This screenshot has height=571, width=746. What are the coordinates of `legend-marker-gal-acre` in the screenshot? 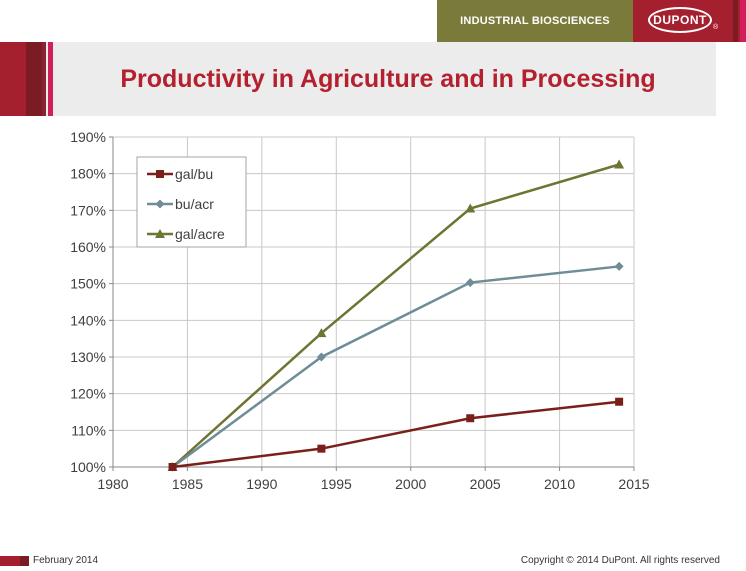 It's located at (160, 233).